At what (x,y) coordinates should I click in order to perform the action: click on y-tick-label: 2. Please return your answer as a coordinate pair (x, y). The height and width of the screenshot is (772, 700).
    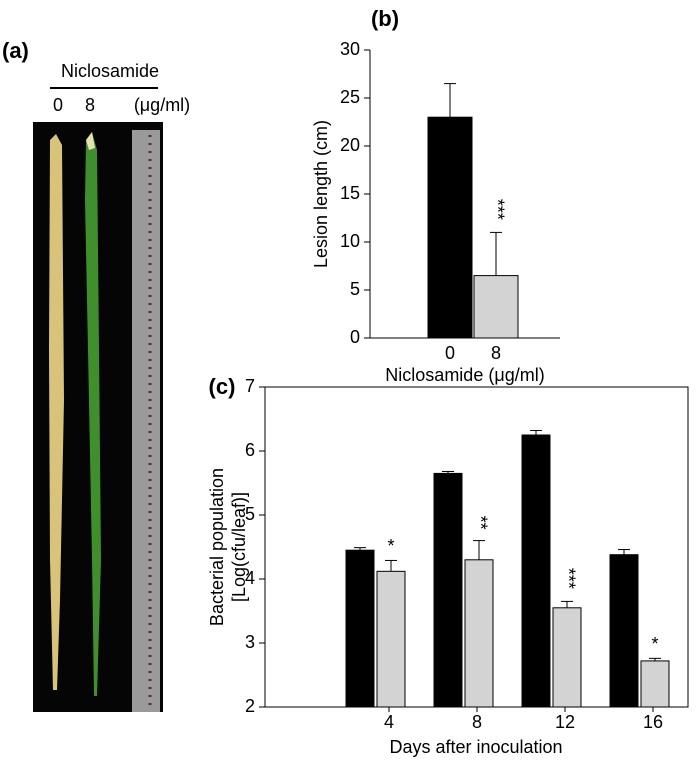
    Looking at the image, I should click on (250, 706).